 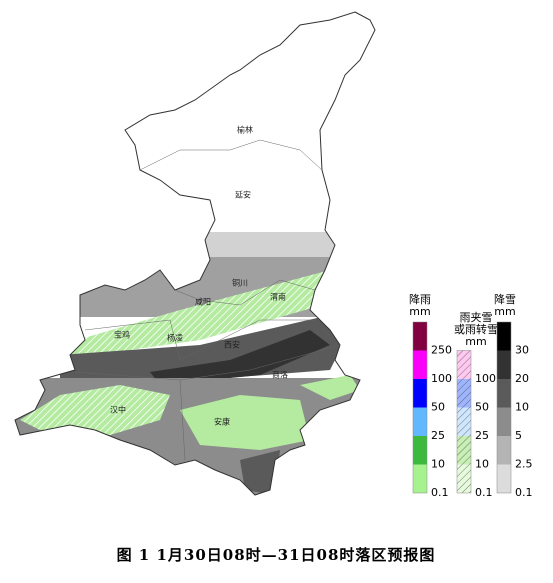 What do you see at coordinates (505, 299) in the screenshot?
I see `legend-title: 降雪` at bounding box center [505, 299].